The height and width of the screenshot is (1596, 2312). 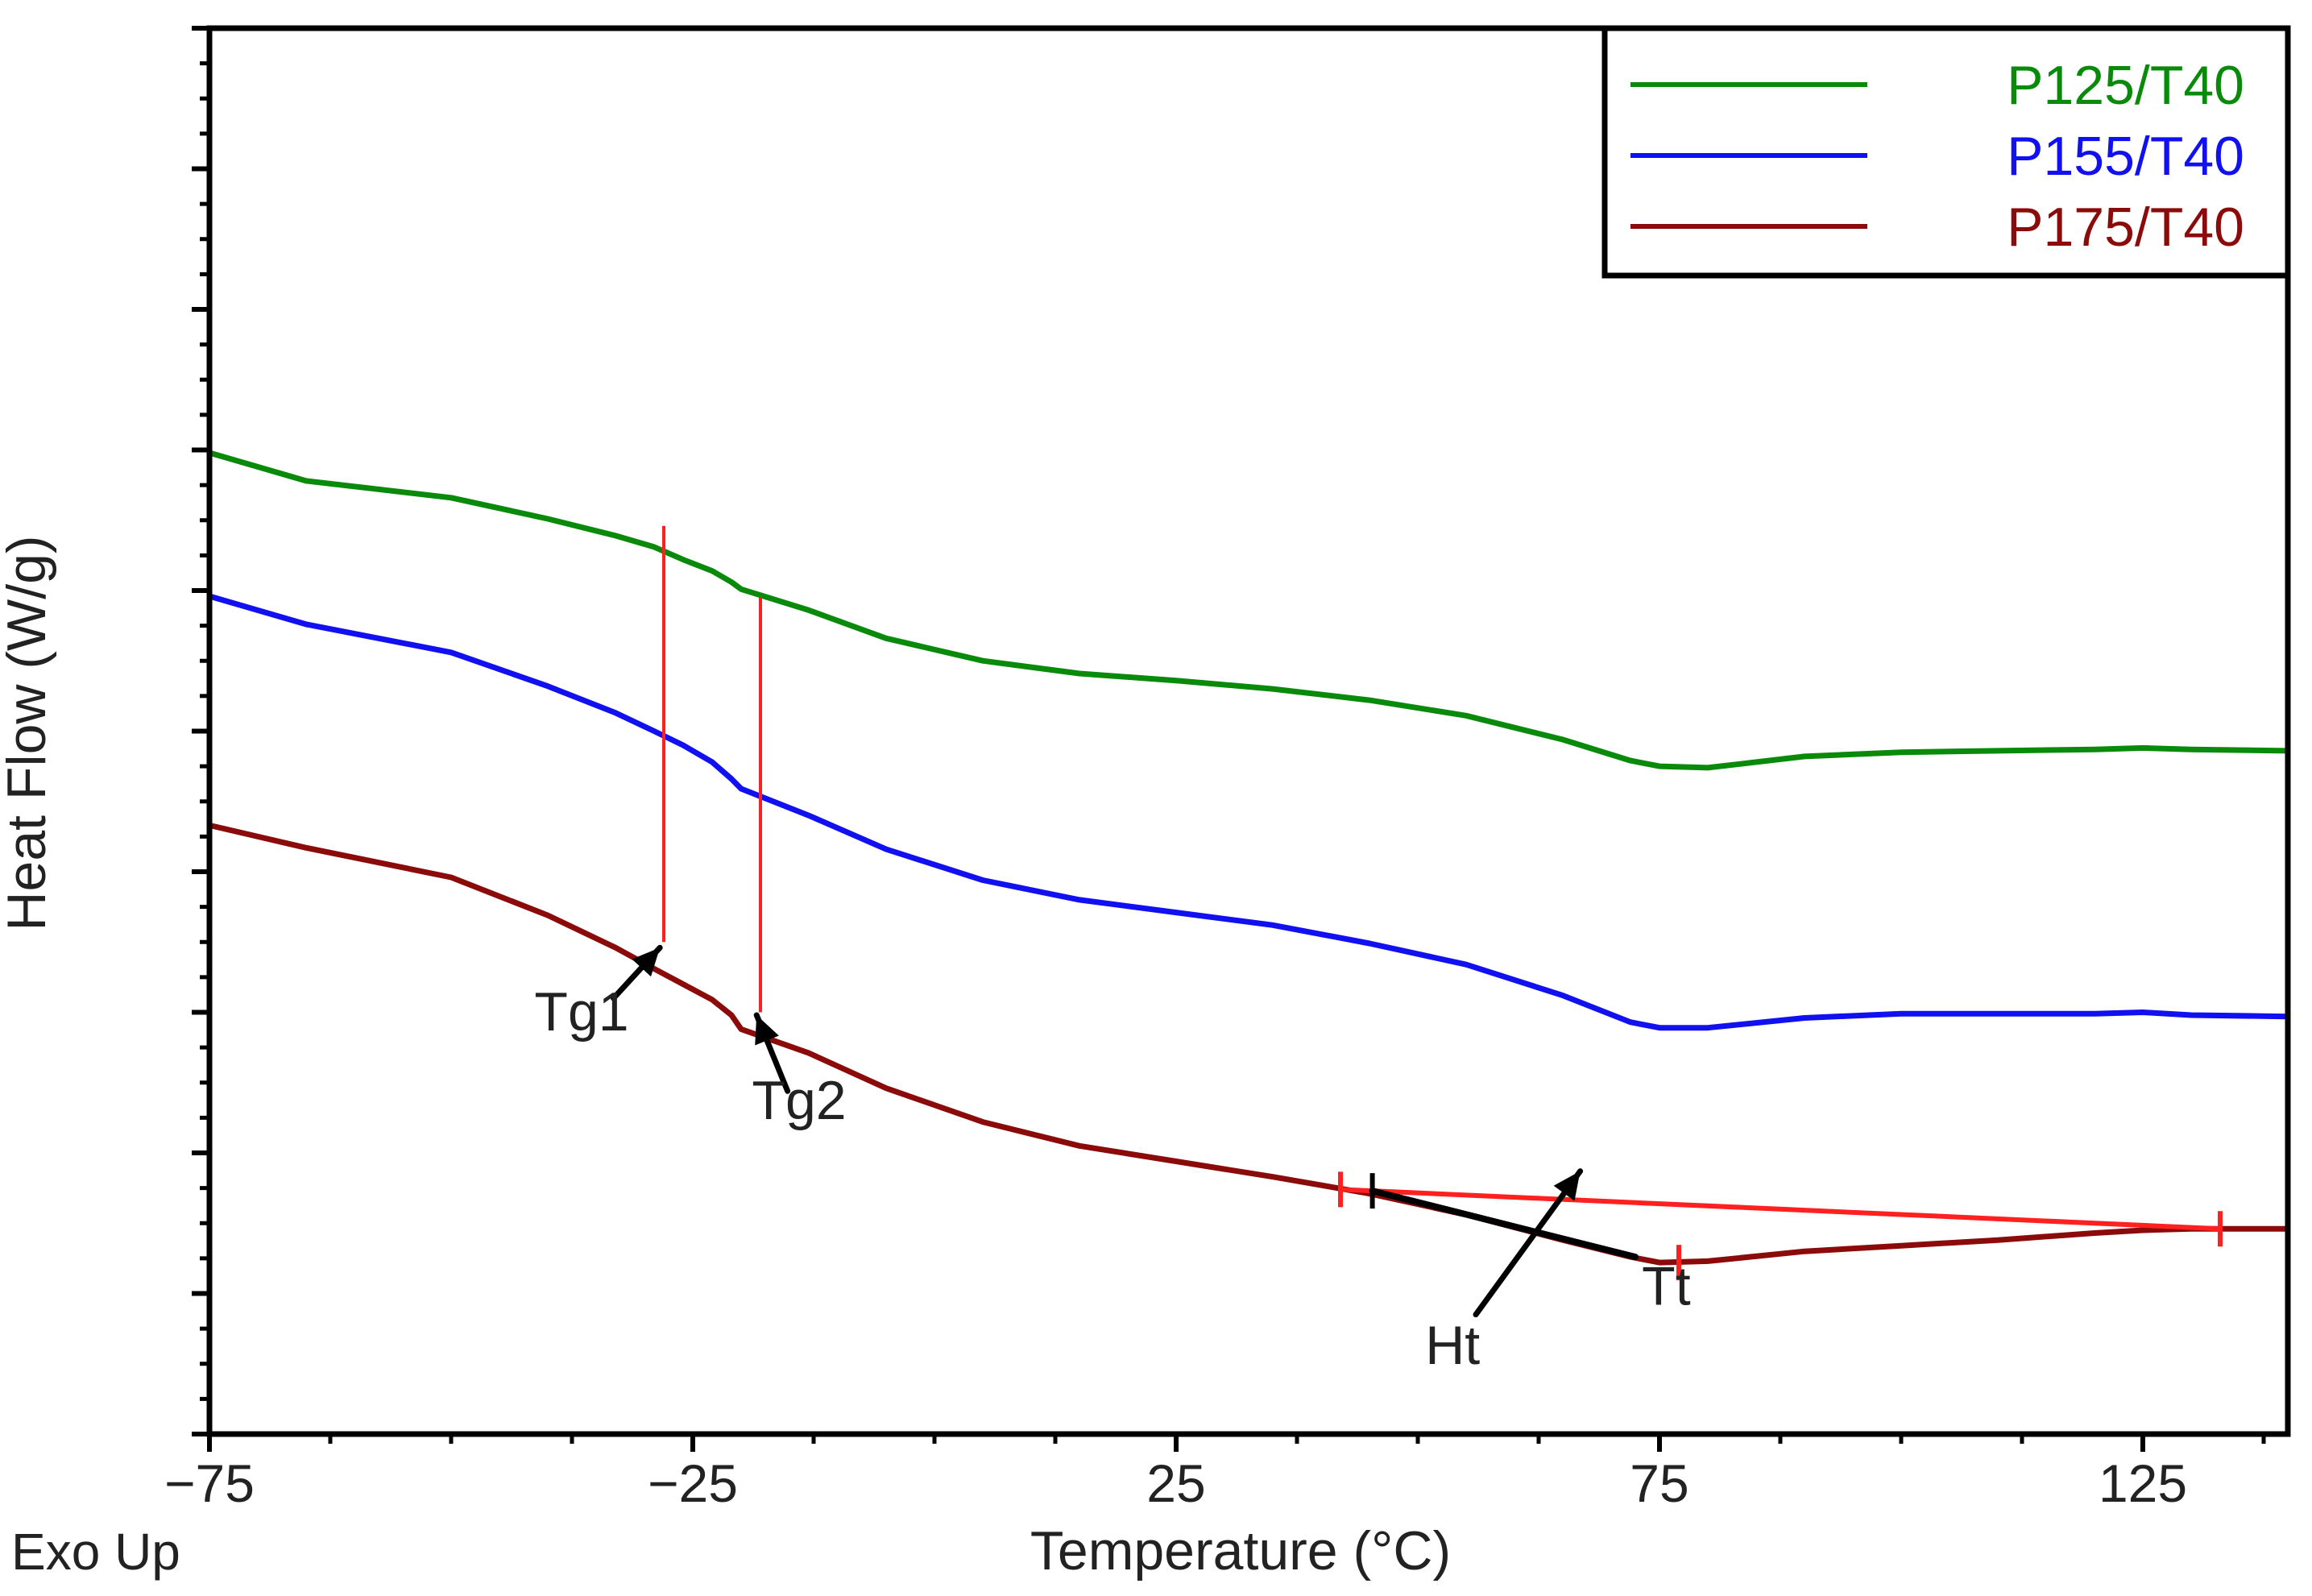 What do you see at coordinates (1937, 156) in the screenshot?
I see `legend-layer: P125/T40 P155/T40 P175/T40` at bounding box center [1937, 156].